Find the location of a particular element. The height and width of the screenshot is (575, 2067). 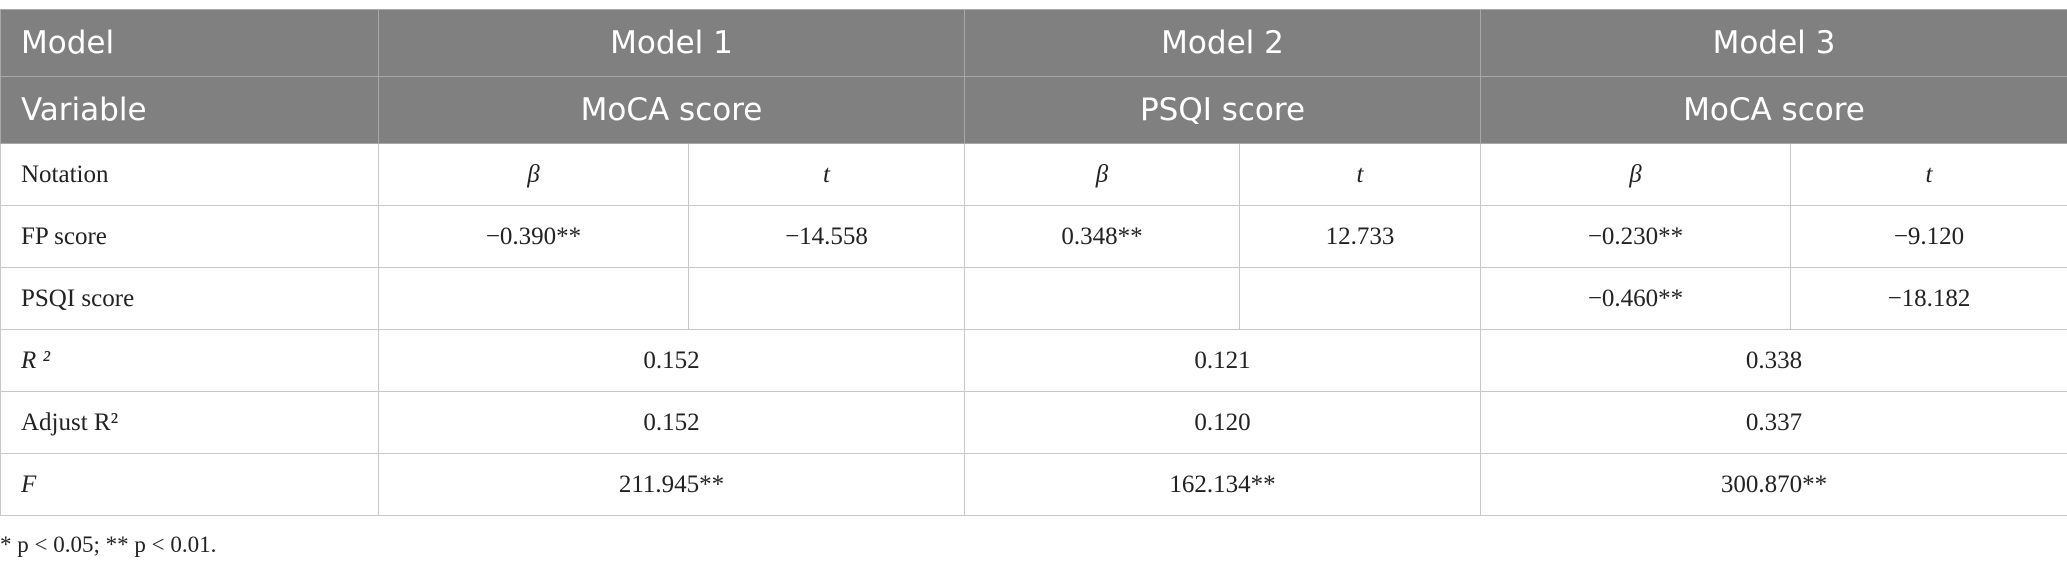

footnote: * p < 0.05; ** p < 0.01. is located at coordinates (108, 544).